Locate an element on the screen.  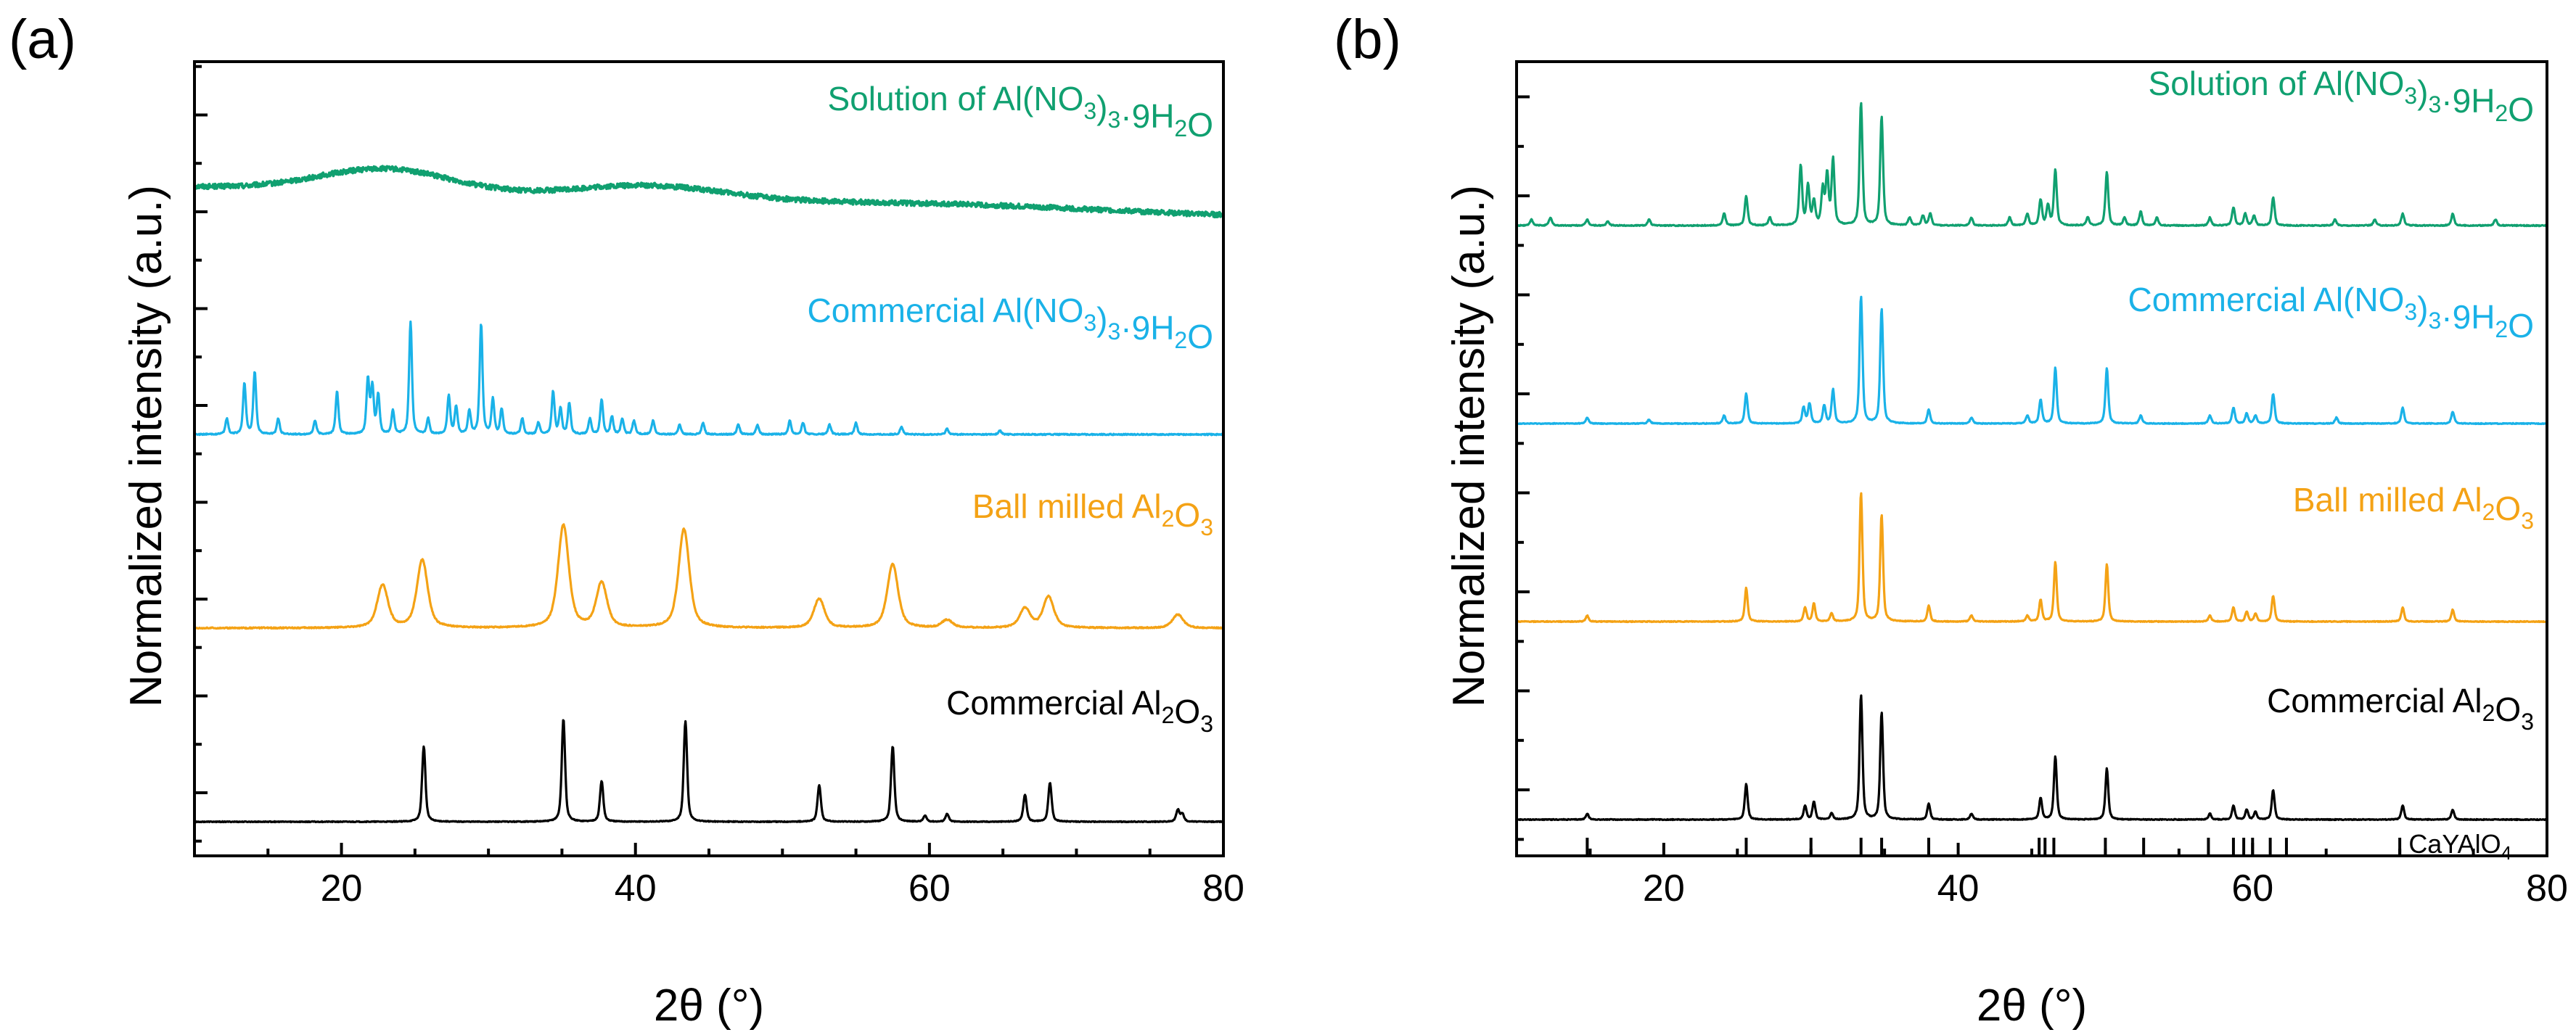
x-axis-title-b: 2θ (°) is located at coordinates (2032, 1006).